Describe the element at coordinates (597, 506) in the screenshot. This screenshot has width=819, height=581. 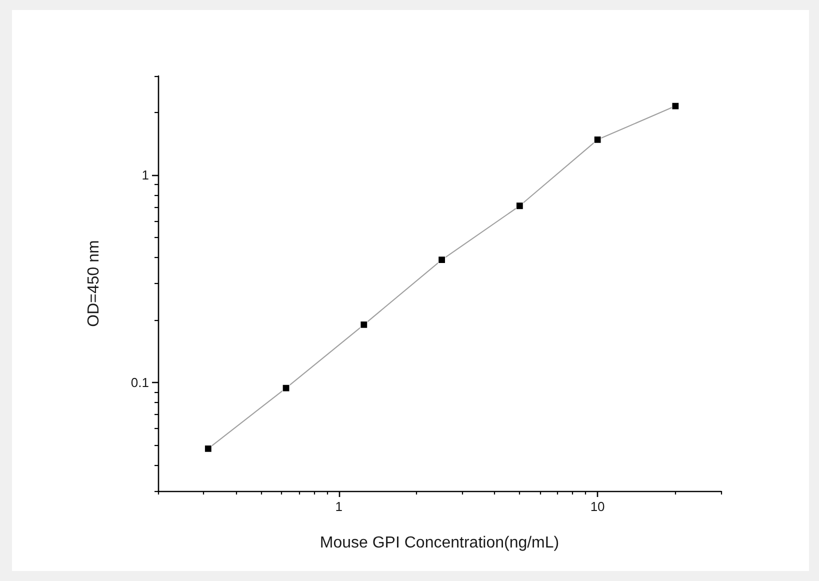
I see `x-tick-label: 10` at that location.